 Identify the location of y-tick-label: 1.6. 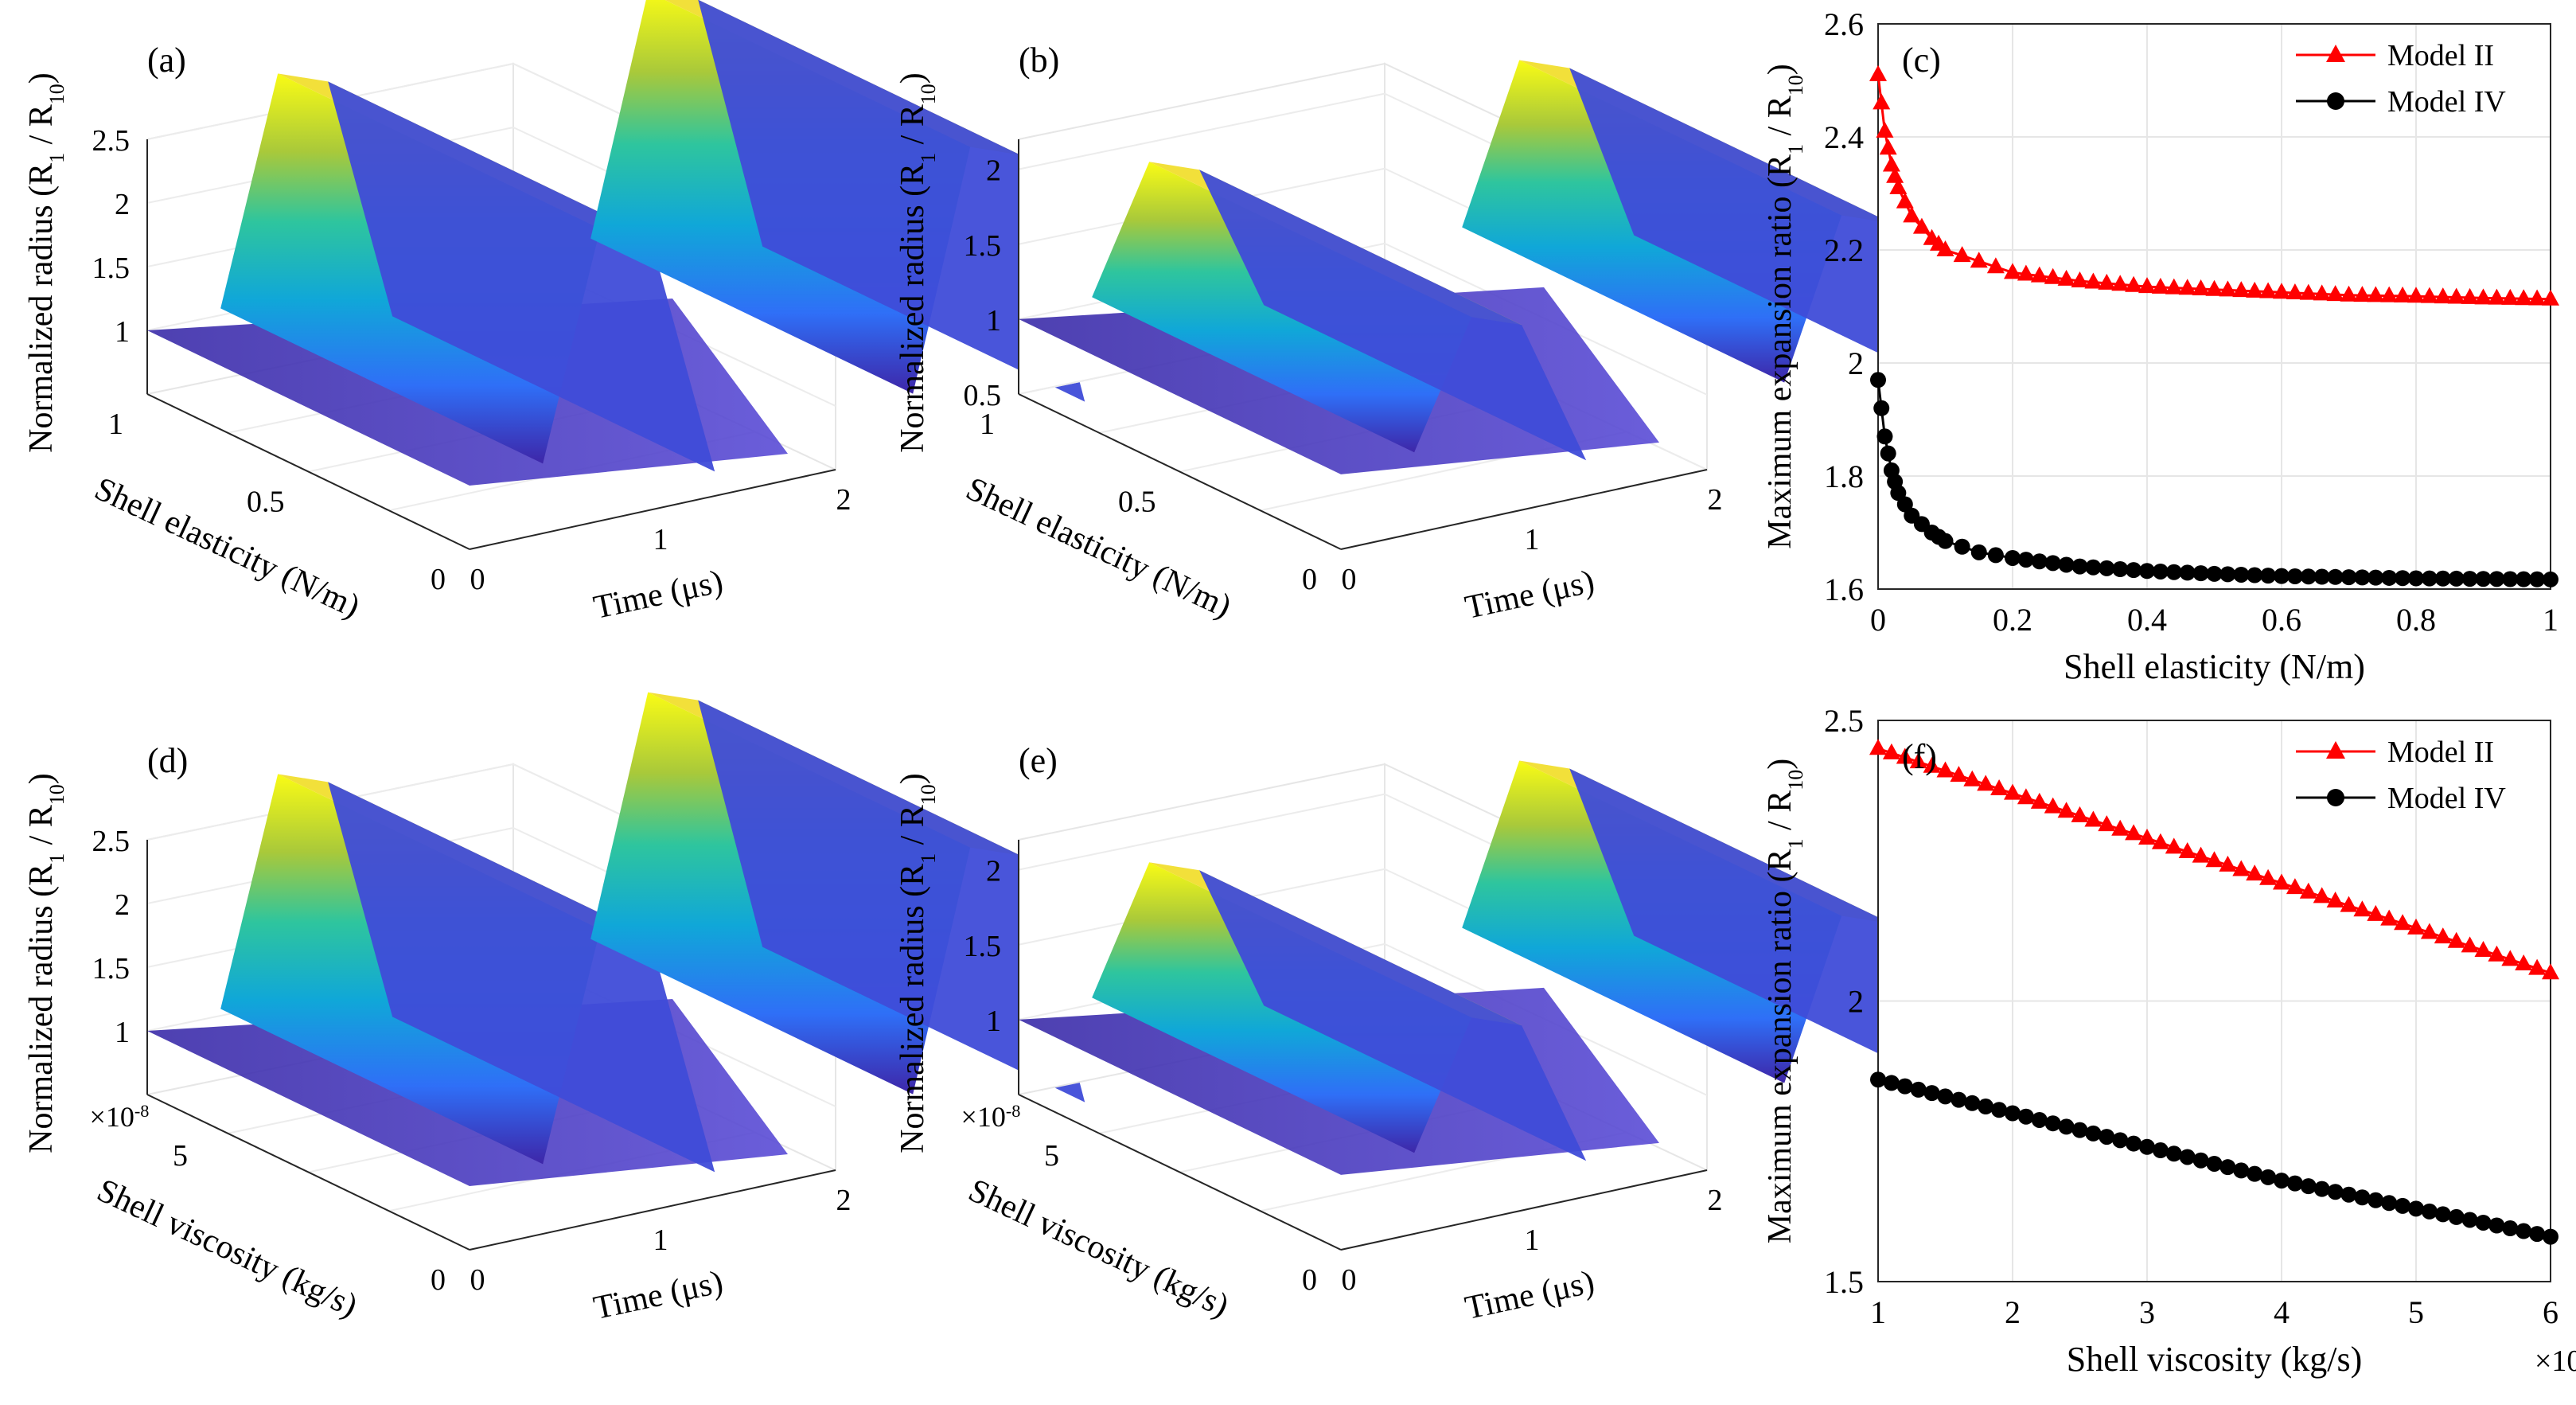
(1844, 589).